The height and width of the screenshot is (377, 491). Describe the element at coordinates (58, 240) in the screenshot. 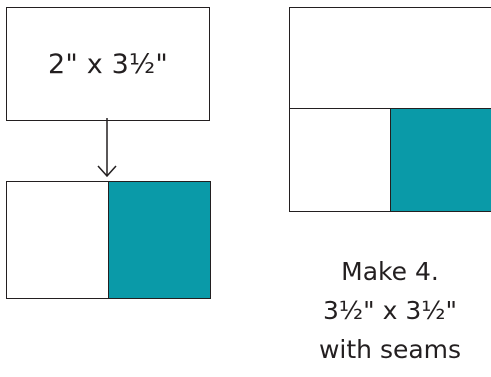

I see `white-rectangle` at that location.